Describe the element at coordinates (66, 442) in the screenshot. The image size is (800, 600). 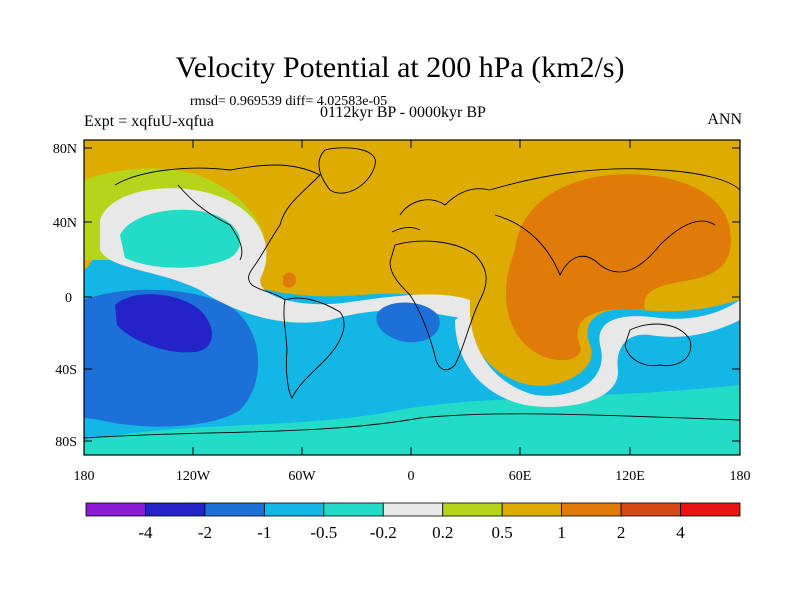
I see `lat-label: 80S` at that location.